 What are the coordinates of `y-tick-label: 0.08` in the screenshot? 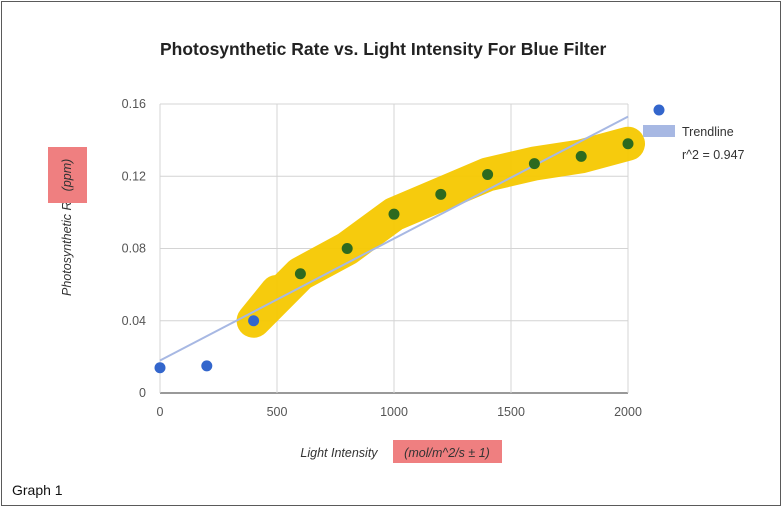 It's located at (134, 249).